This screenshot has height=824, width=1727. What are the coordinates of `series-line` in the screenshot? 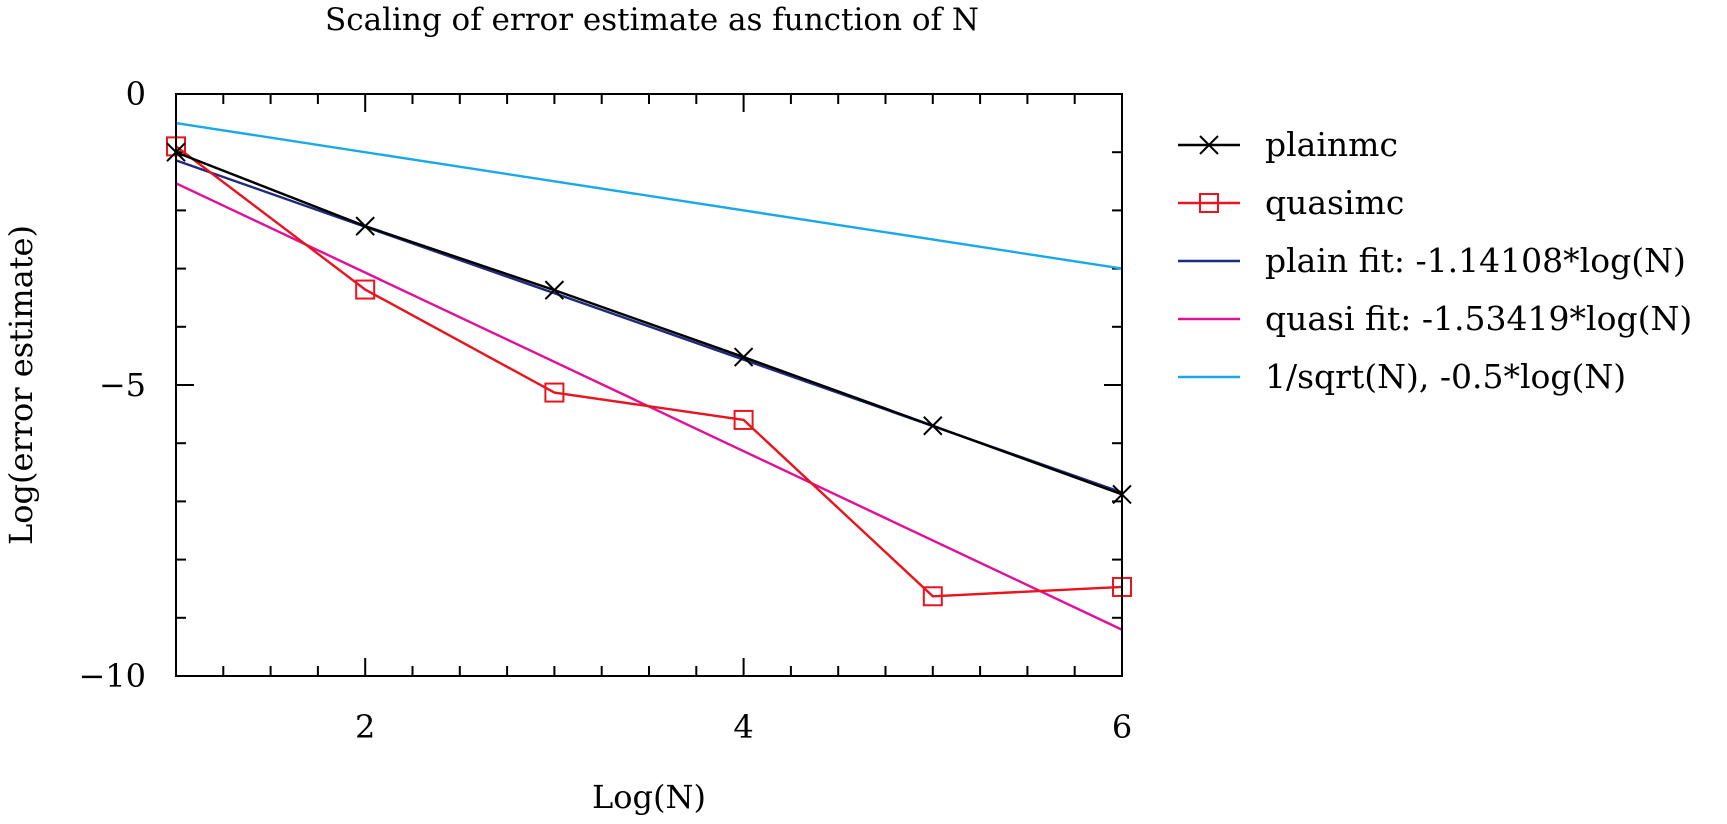 It's located at (649, 195).